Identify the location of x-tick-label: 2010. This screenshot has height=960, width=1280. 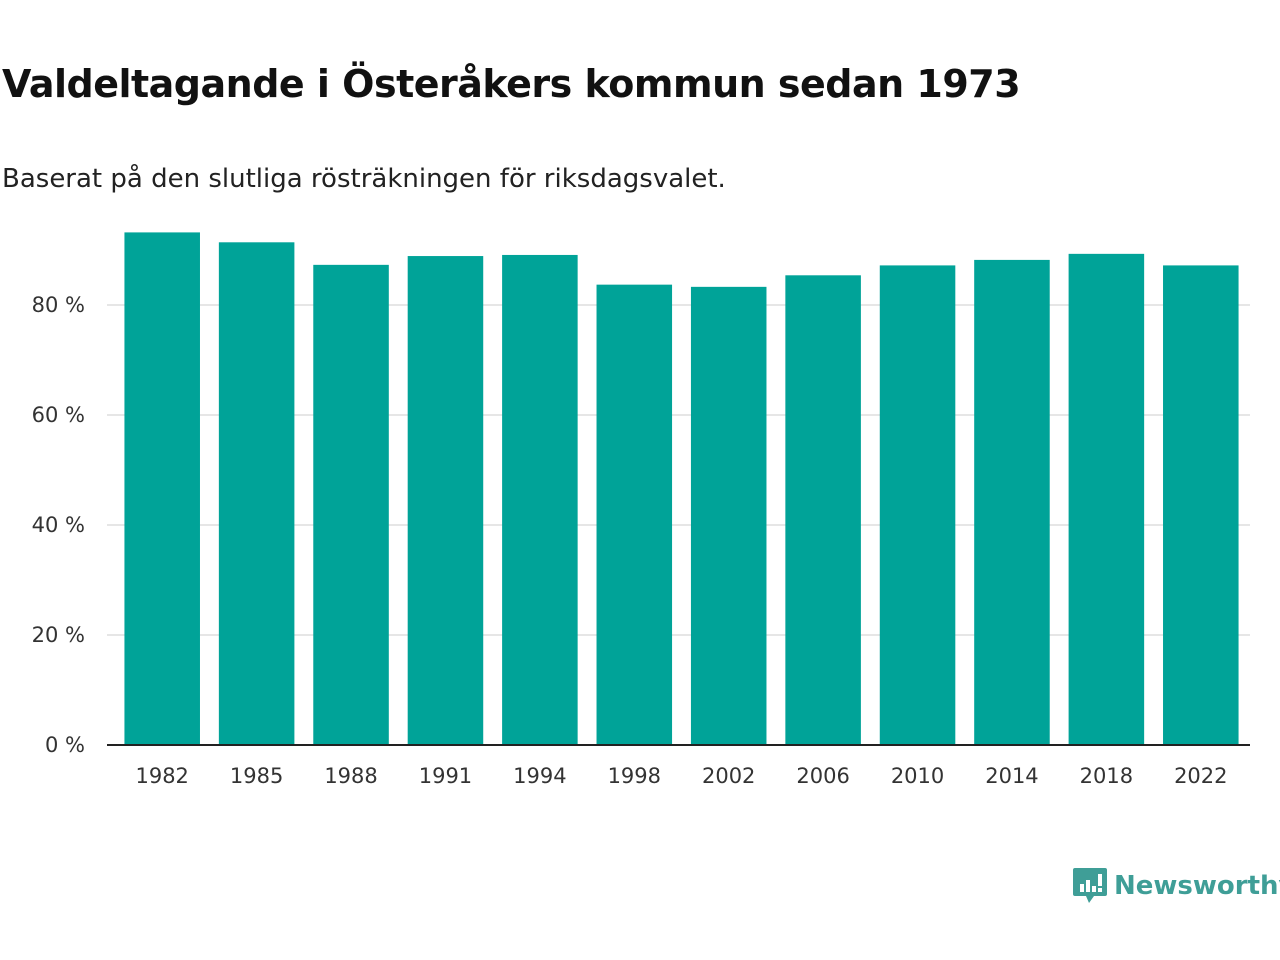
(917, 776).